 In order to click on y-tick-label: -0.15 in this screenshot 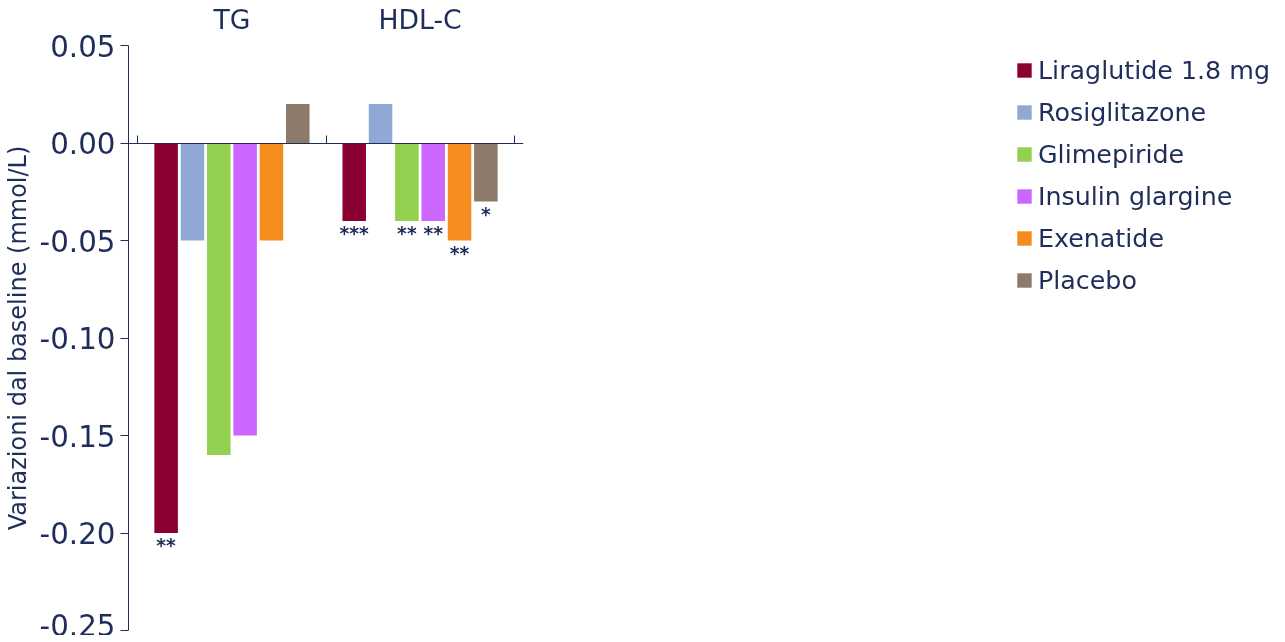, I will do `click(77, 436)`.